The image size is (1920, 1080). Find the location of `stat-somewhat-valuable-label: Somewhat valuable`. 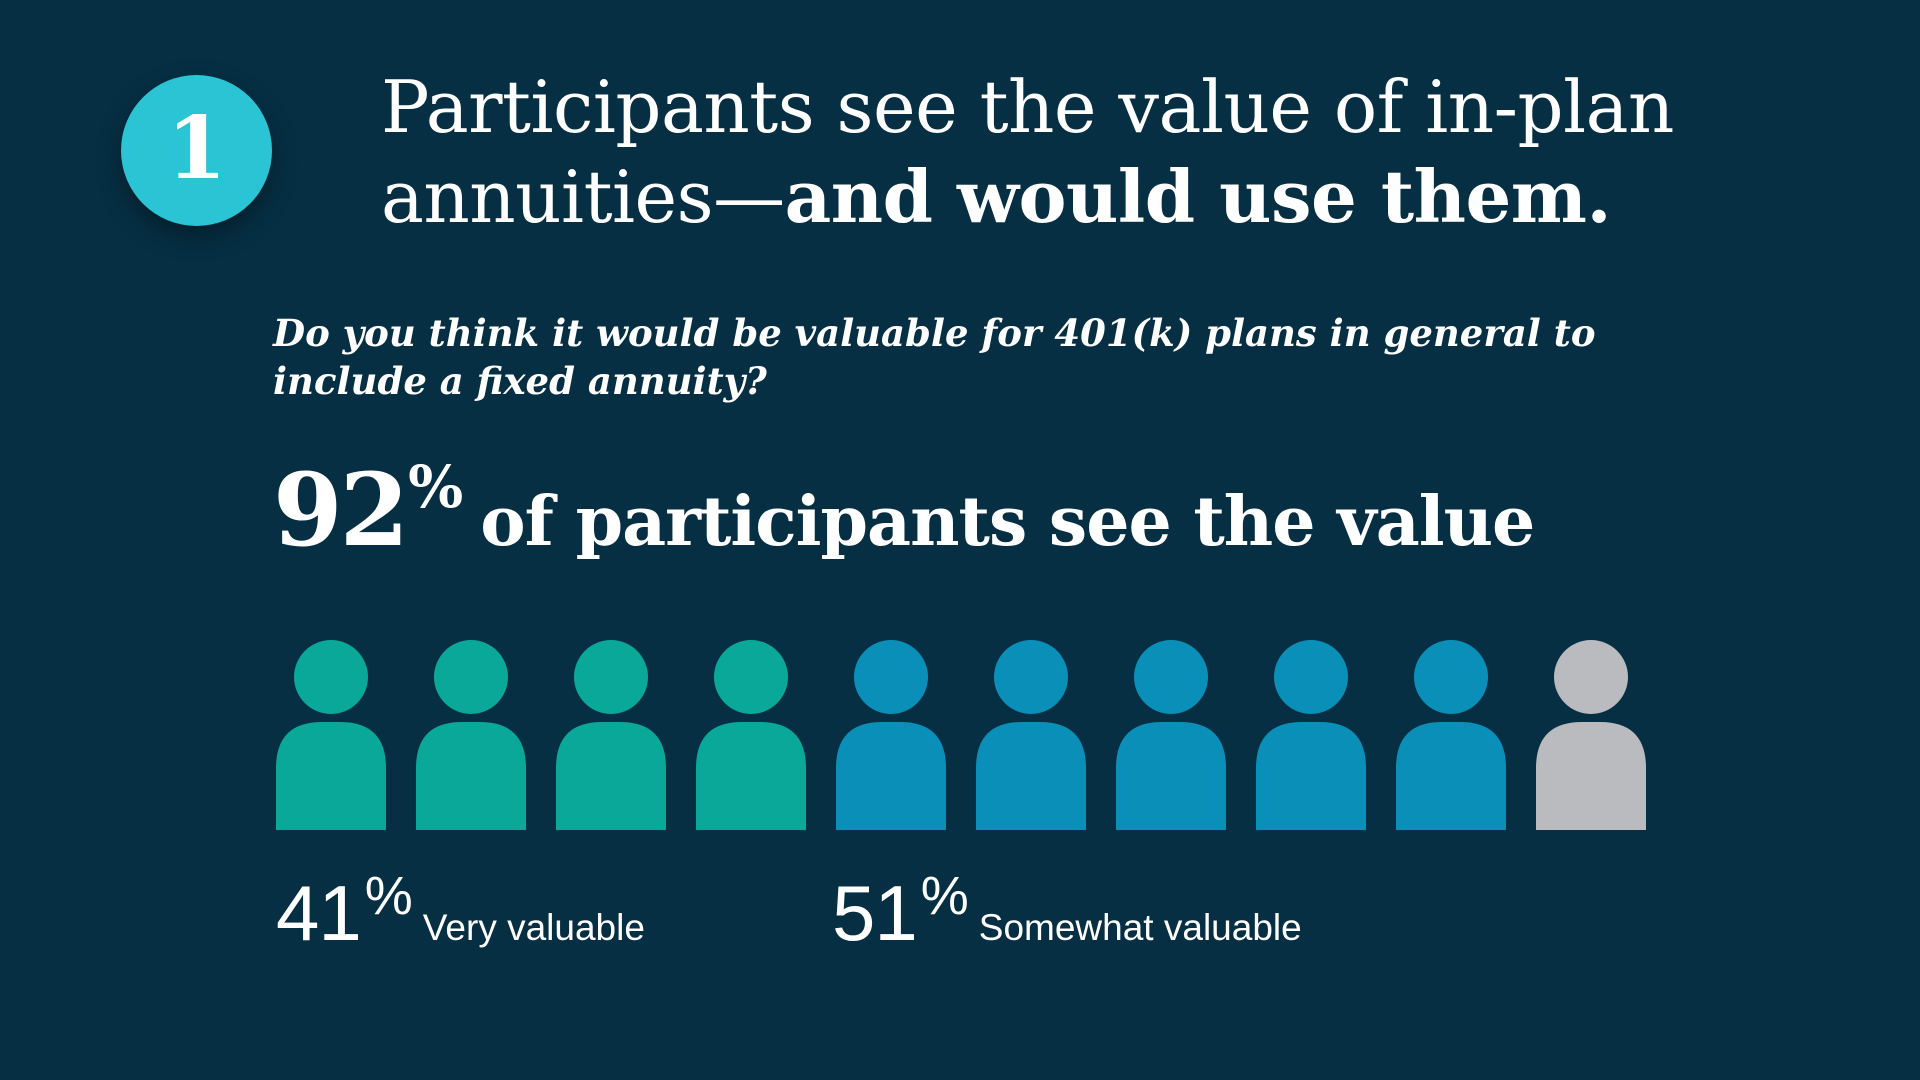

stat-somewhat-valuable-label: Somewhat valuable is located at coordinates (1140, 927).